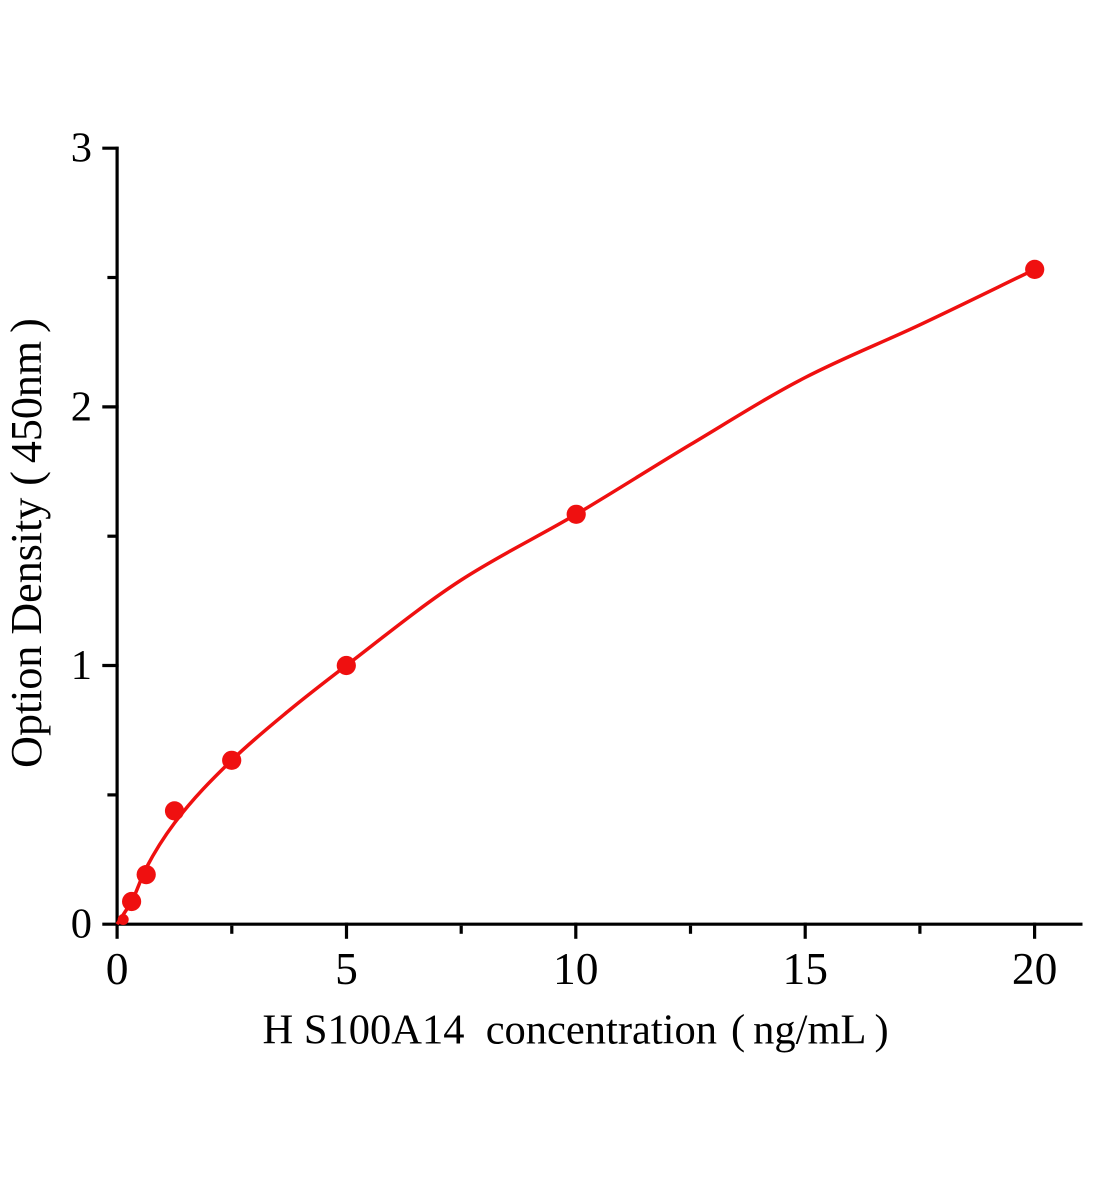 The image size is (1104, 1200). What do you see at coordinates (1035, 968) in the screenshot?
I see `svg-text: 20` at bounding box center [1035, 968].